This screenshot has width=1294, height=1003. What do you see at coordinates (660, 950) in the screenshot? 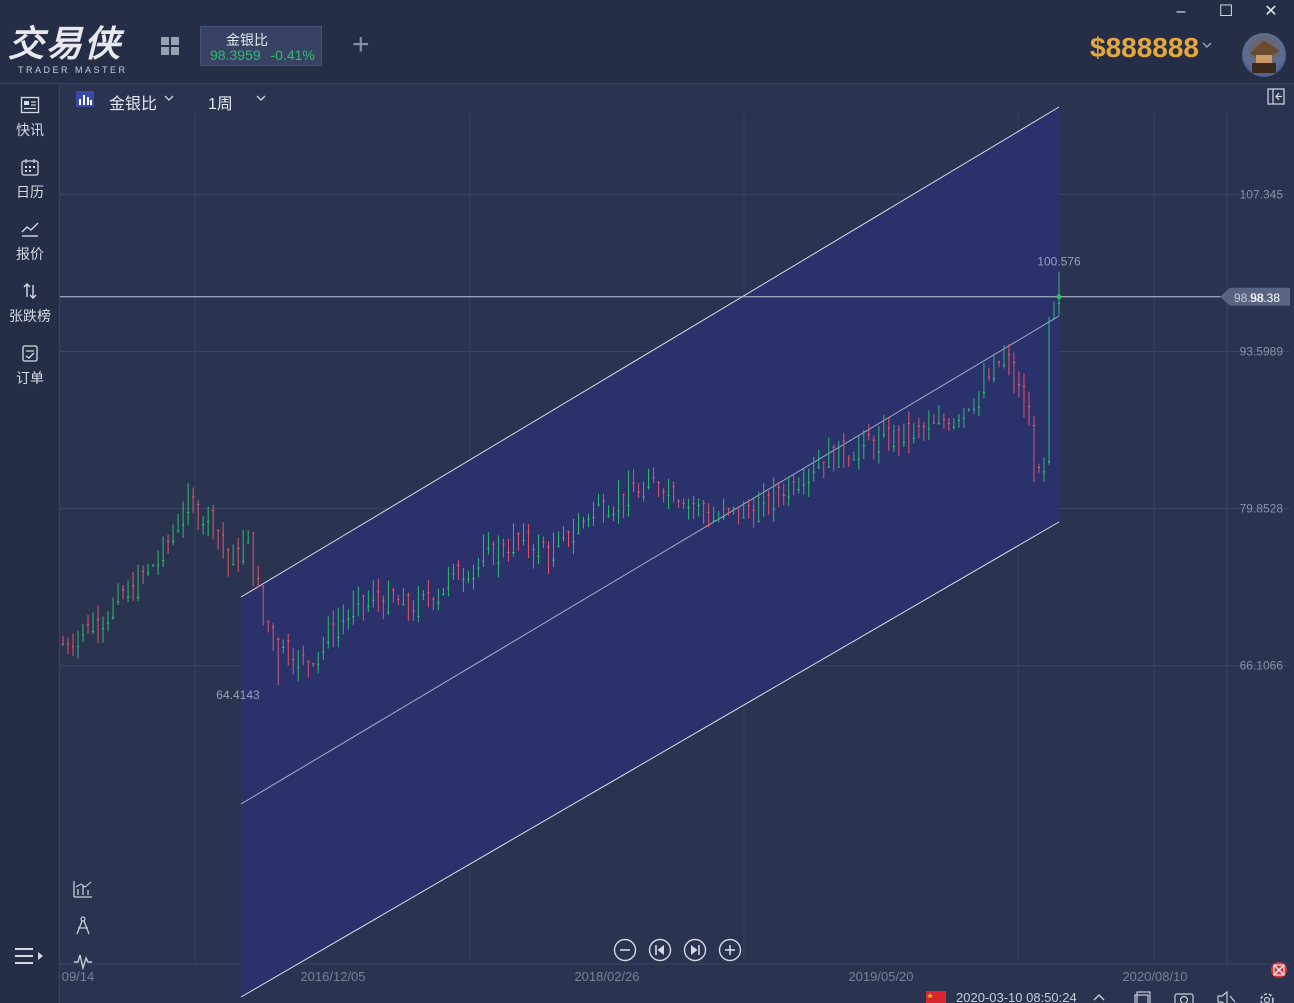
I see `scroll-to-start-button` at bounding box center [660, 950].